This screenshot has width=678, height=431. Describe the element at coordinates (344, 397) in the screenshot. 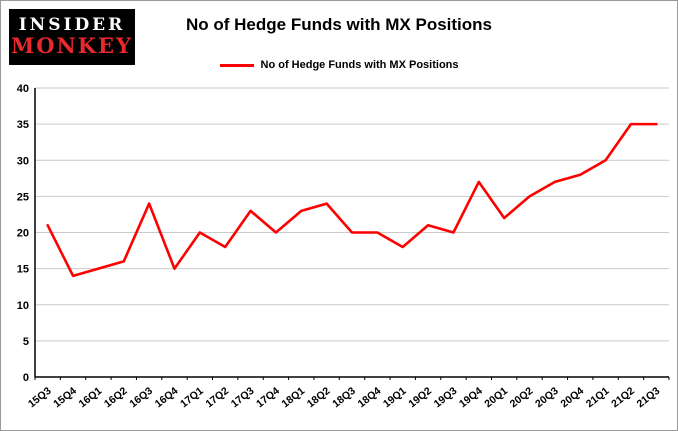

I see `x-tick-label: 18Q3` at that location.